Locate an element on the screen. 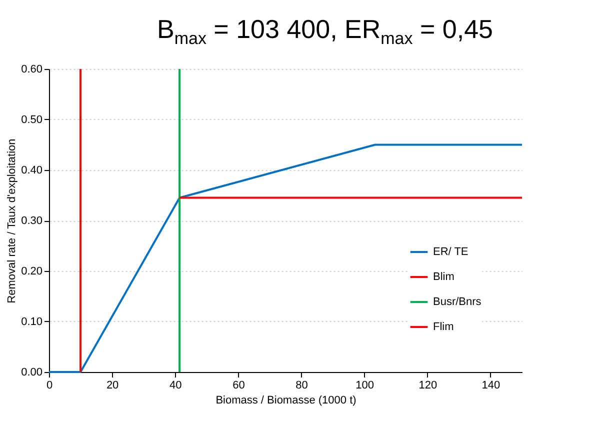 Image resolution: width=602 pixels, height=442 pixels. x-tick-label: 140 is located at coordinates (491, 386).